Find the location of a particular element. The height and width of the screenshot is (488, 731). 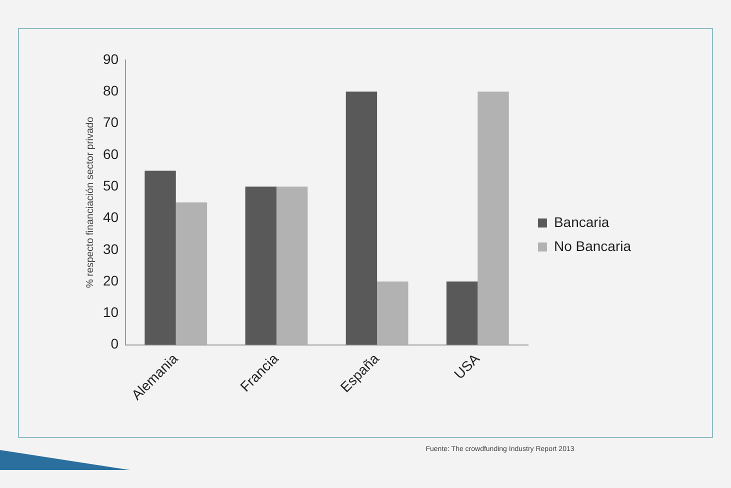

y-tick-label: 40 is located at coordinates (110, 217).